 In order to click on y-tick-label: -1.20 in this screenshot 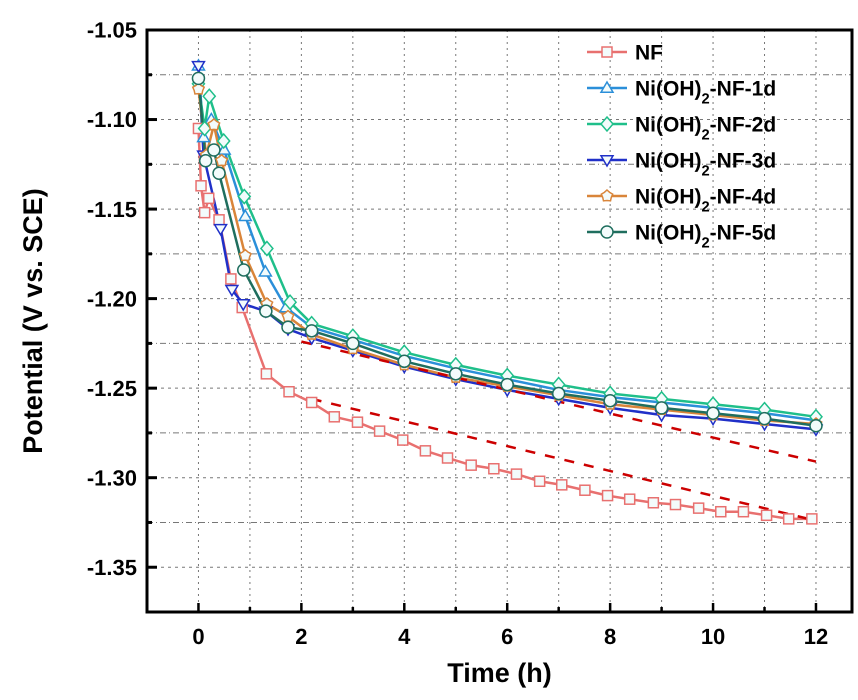, I will do `click(111, 299)`.